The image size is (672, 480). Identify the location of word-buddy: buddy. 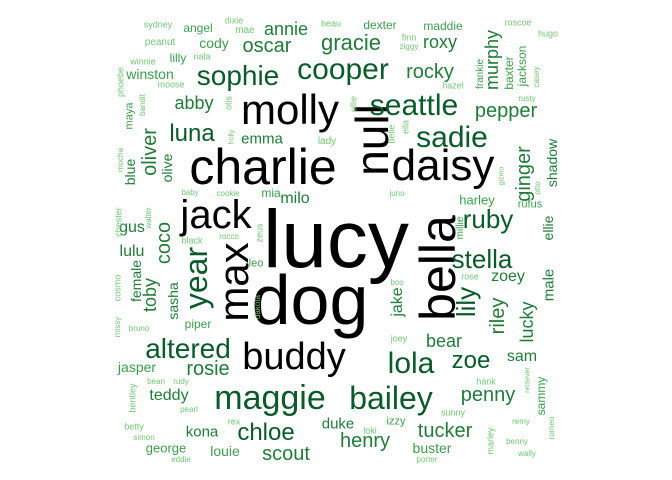
(294, 357).